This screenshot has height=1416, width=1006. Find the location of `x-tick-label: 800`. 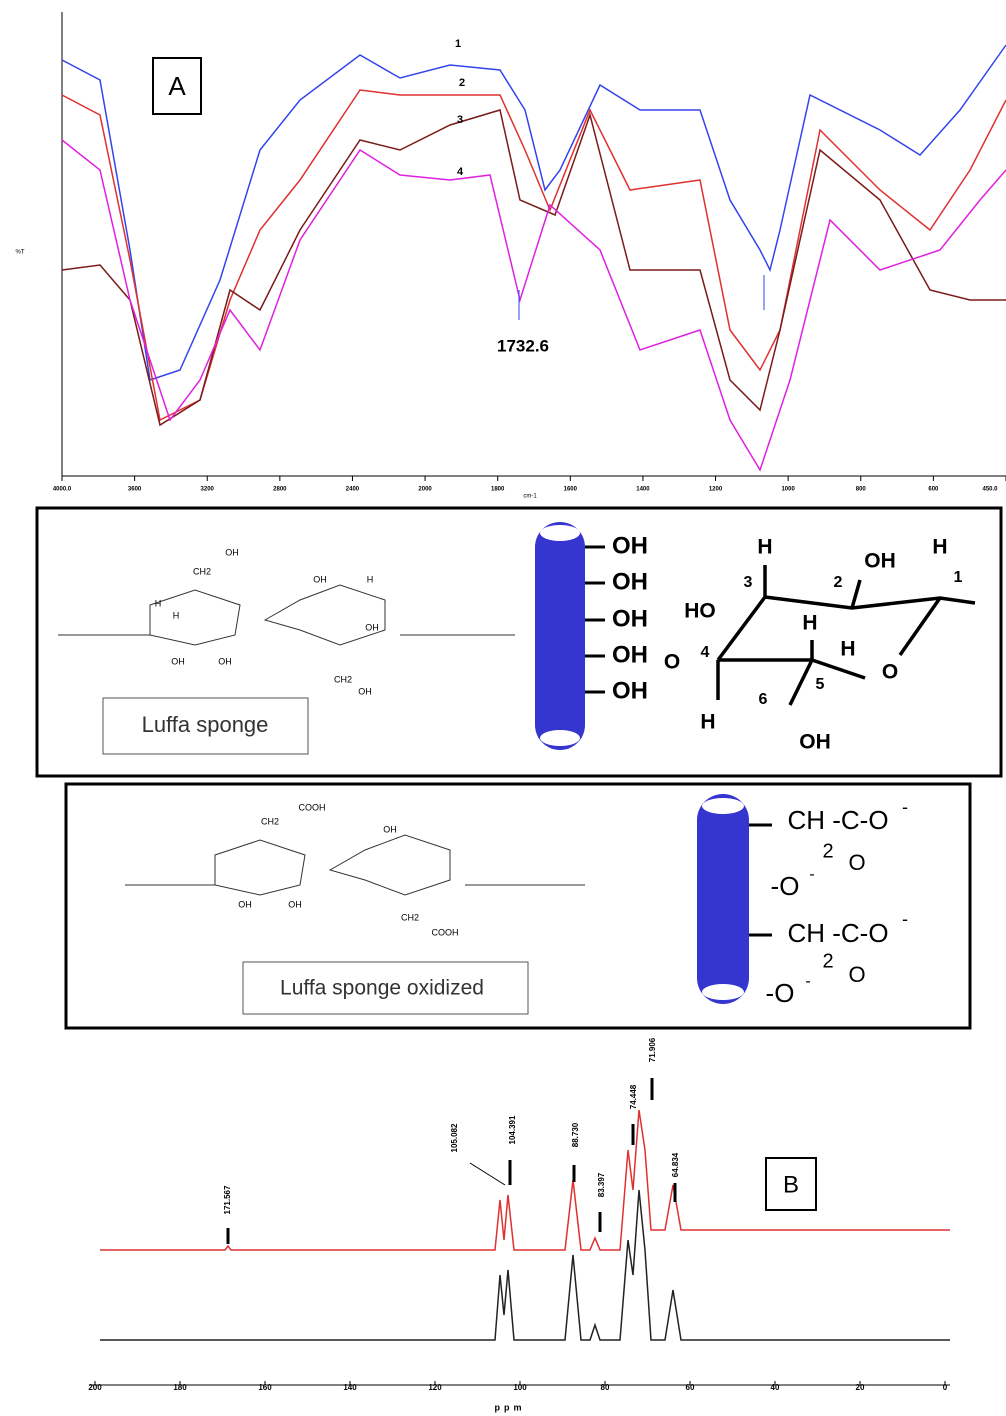

x-tick-label: 800 is located at coordinates (861, 490).